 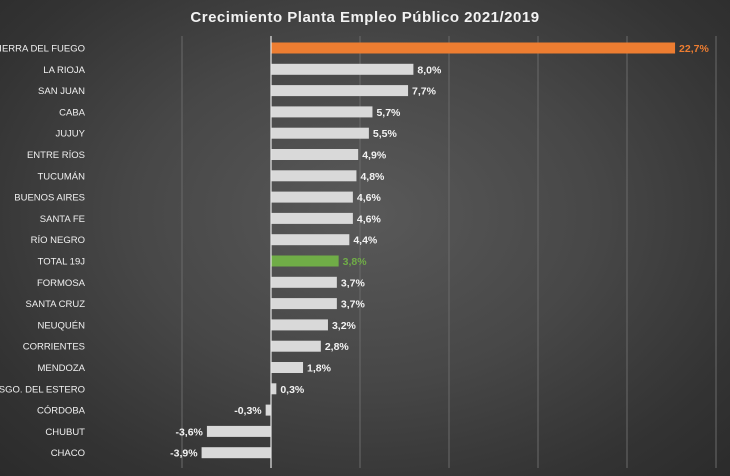 What do you see at coordinates (62, 368) in the screenshot?
I see `category-label: MENDOZA` at bounding box center [62, 368].